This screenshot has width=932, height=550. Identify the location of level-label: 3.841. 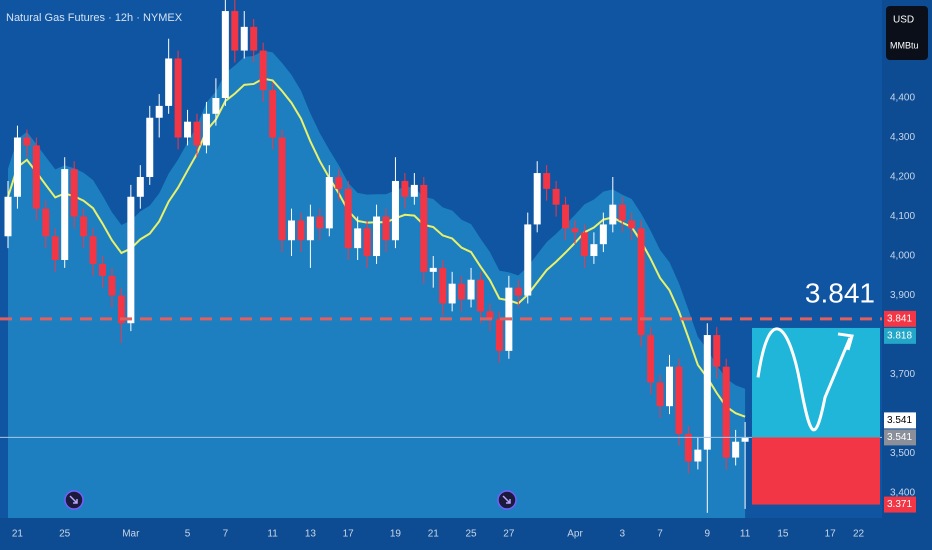
(840, 292).